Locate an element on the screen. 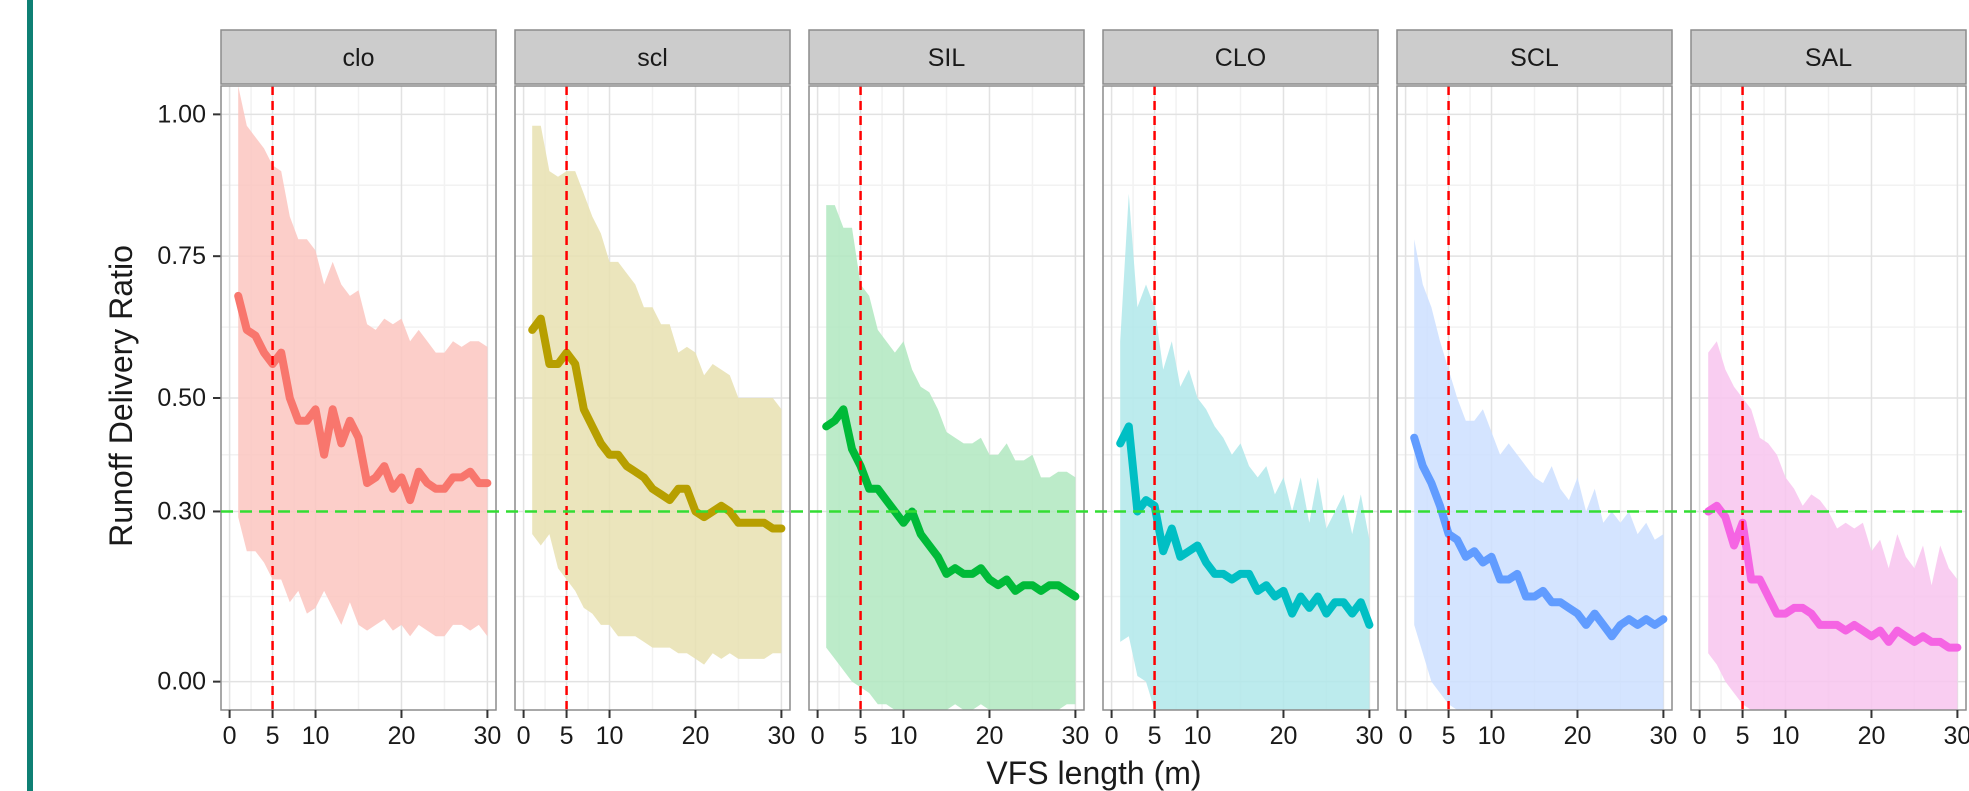  x-axis-title: VFS length (m) is located at coordinates (1093, 773).